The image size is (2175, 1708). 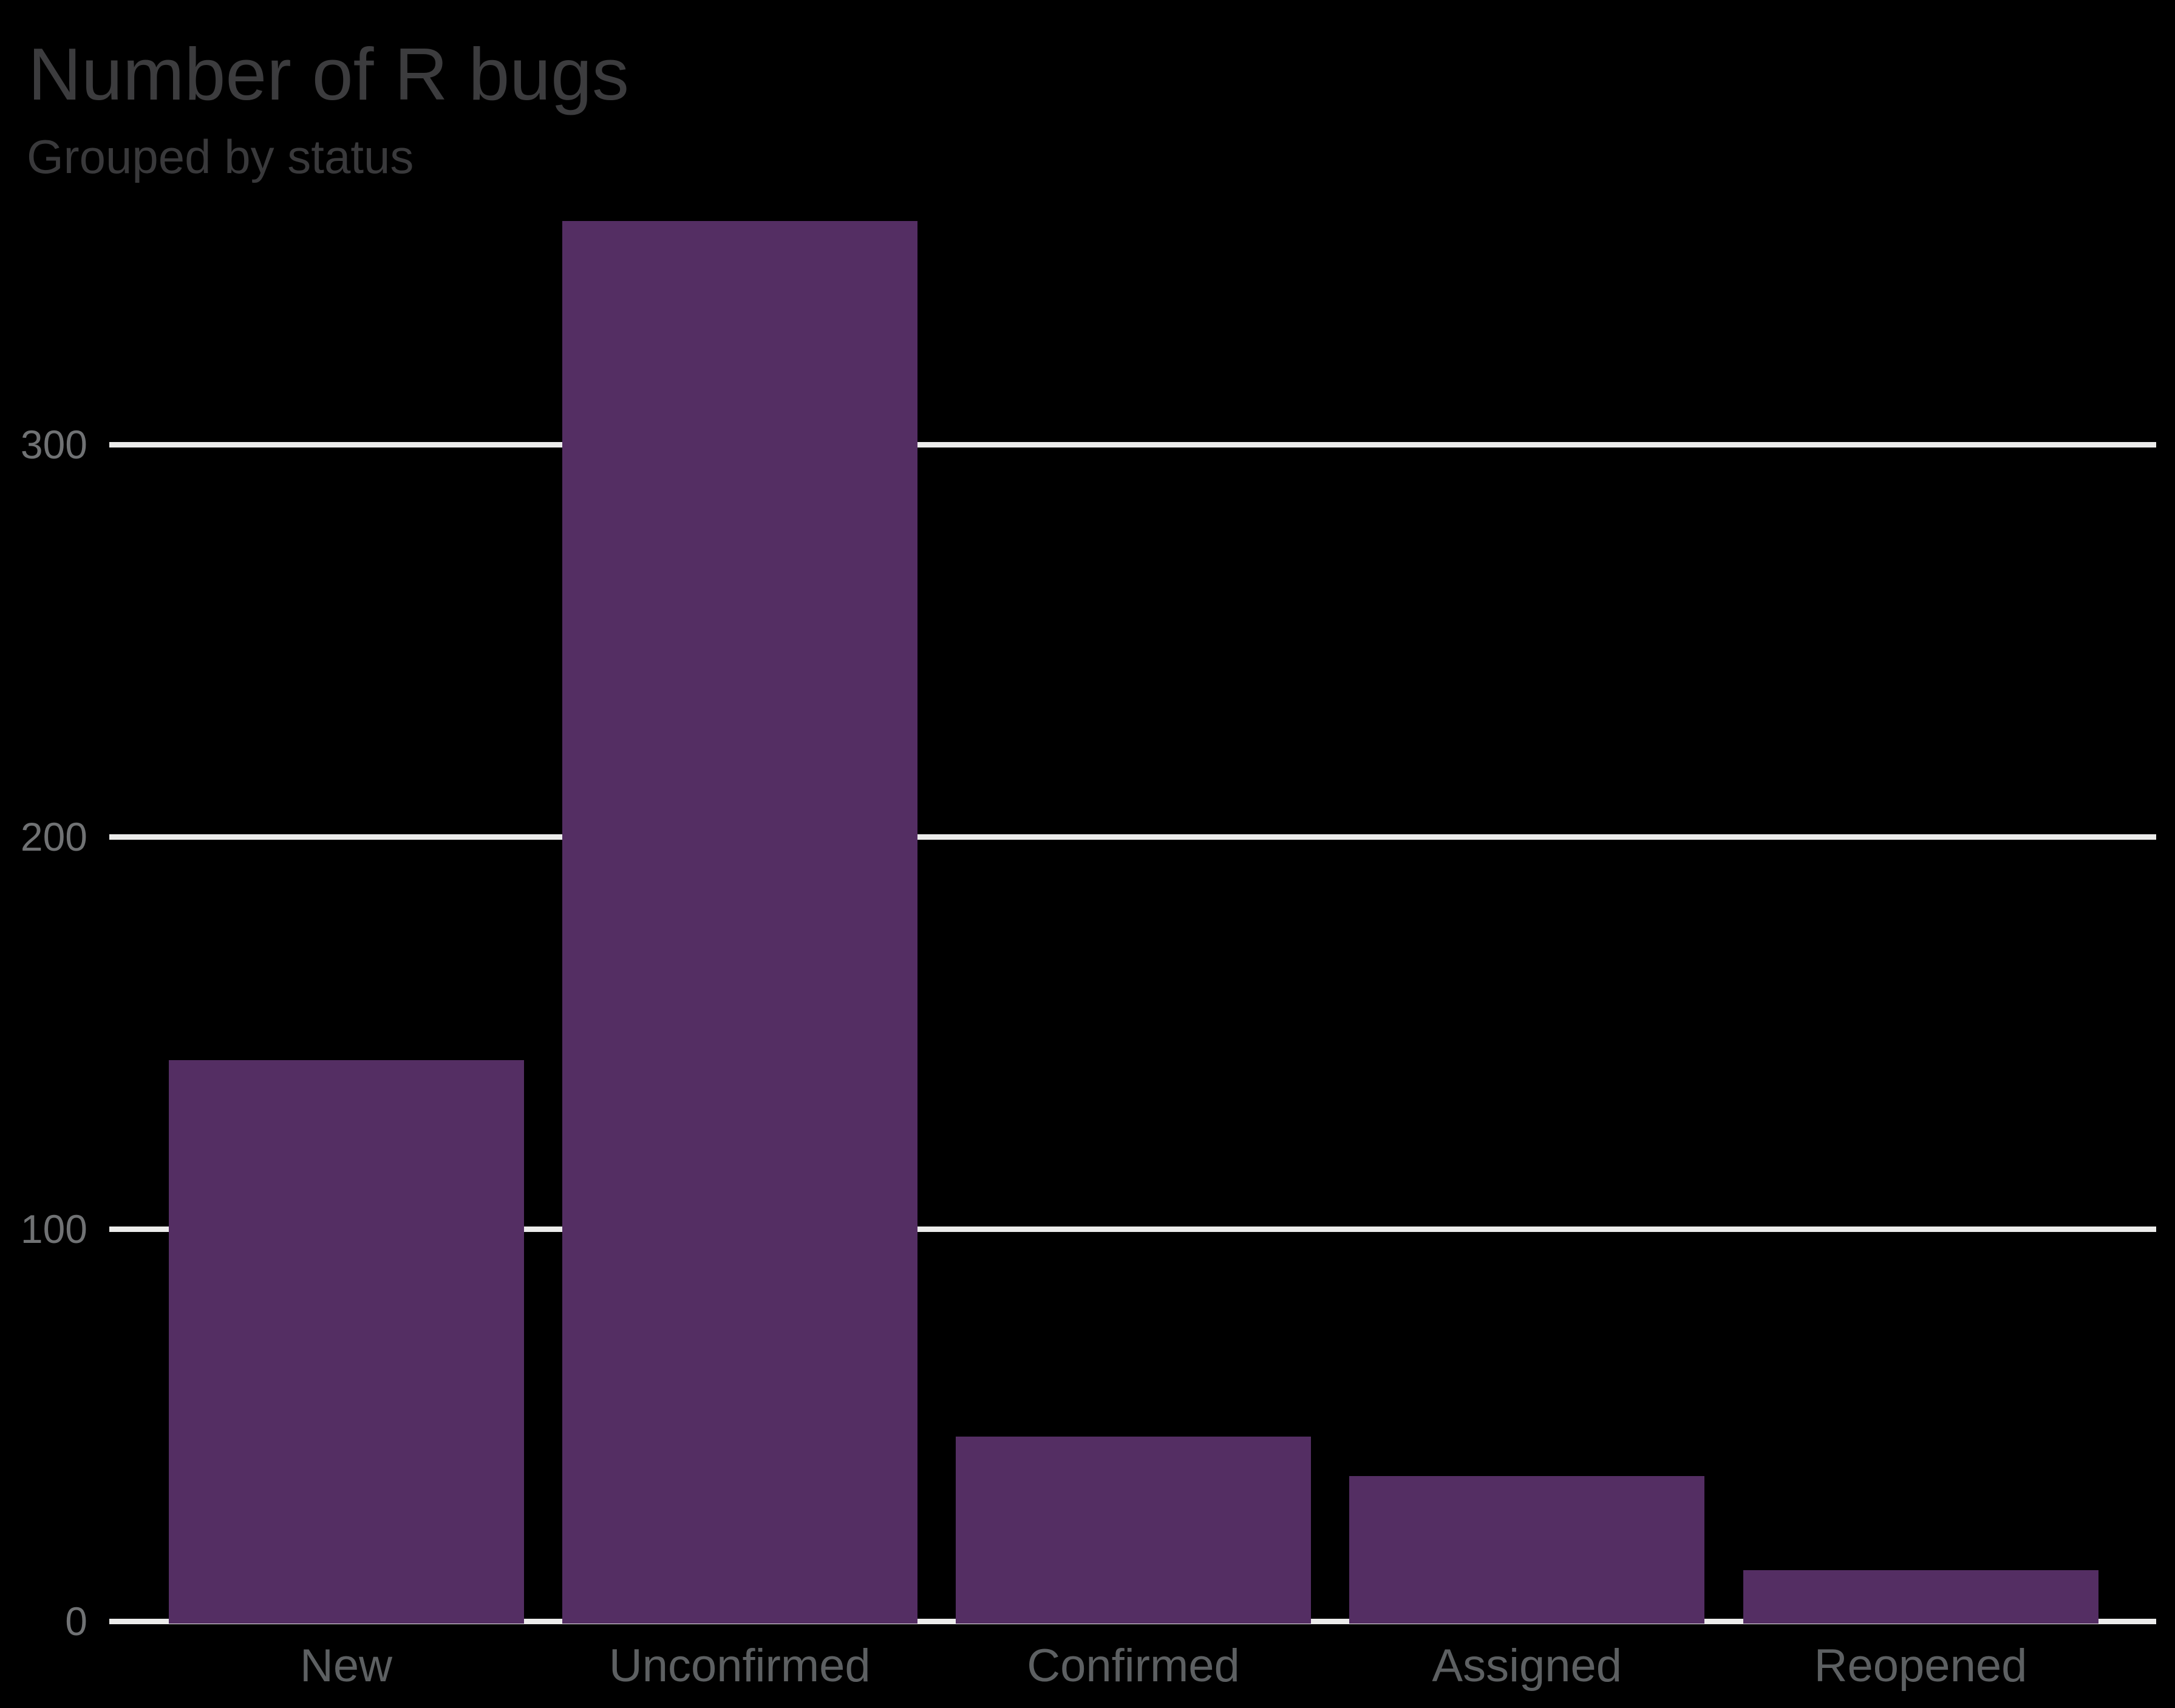 I want to click on bar-confirmed, so click(x=1133, y=1531).